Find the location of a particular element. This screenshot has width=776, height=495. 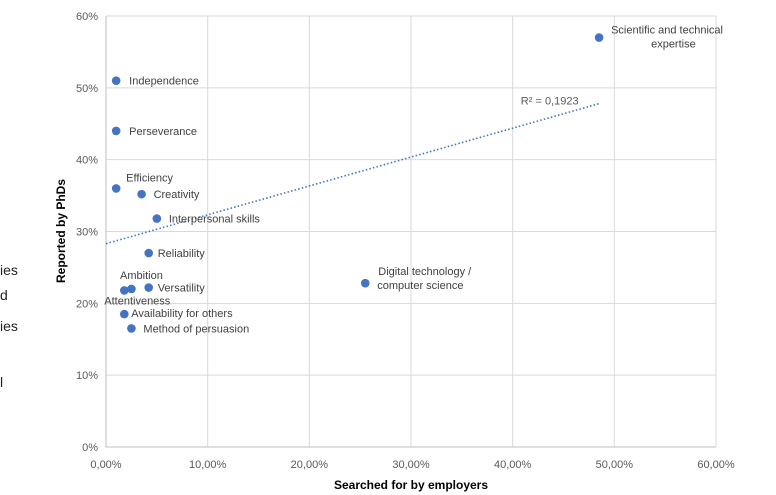

point-label: Creativity is located at coordinates (177, 195).